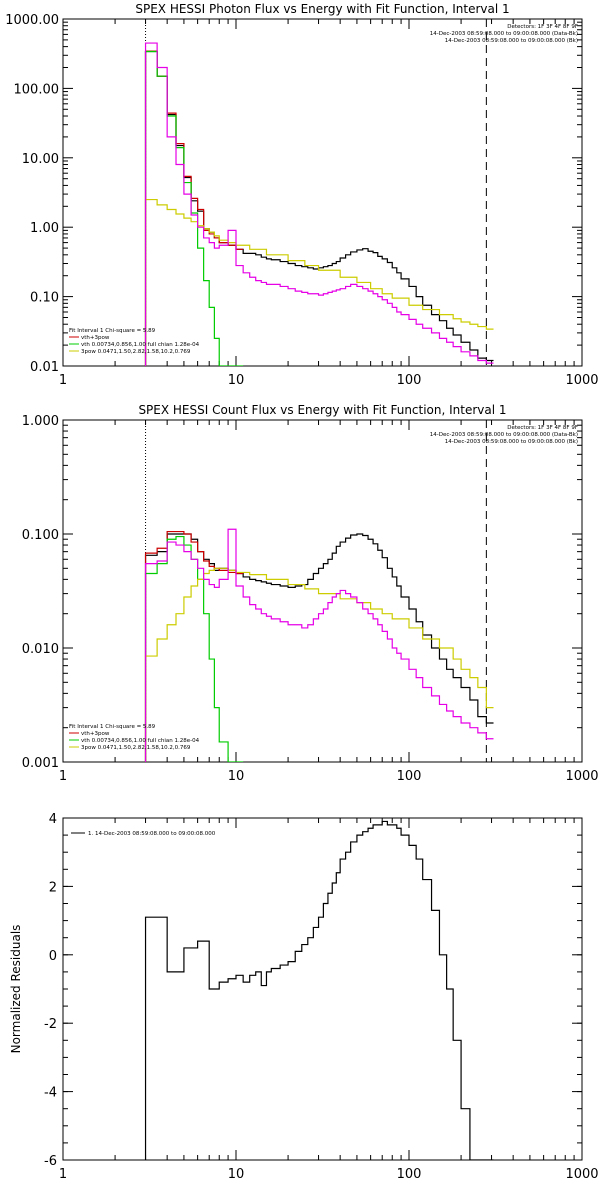 The width and height of the screenshot is (600, 1200). What do you see at coordinates (50, 1024) in the screenshot?
I see `y-tick-label: -2` at bounding box center [50, 1024].